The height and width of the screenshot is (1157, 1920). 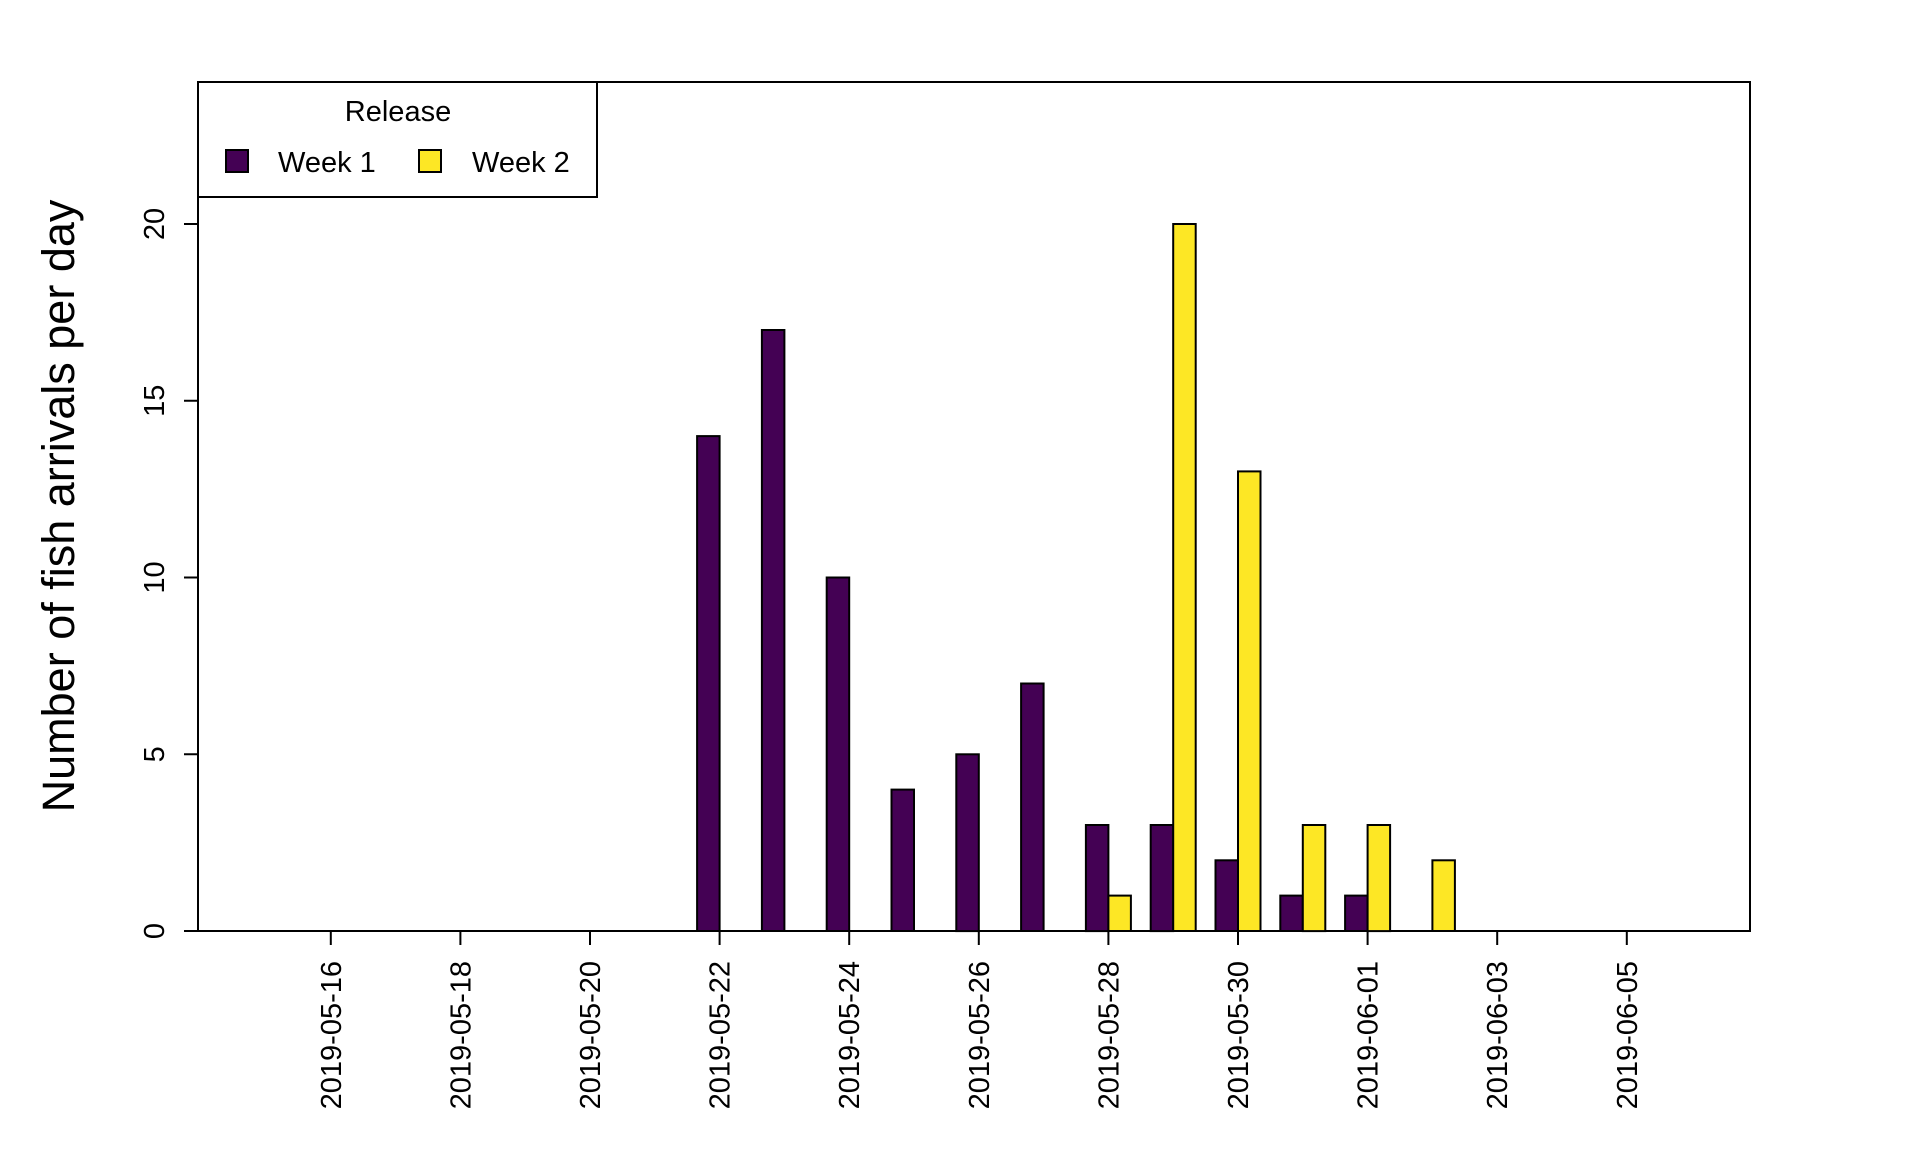 I want to click on legend-box, so click(x=397, y=139).